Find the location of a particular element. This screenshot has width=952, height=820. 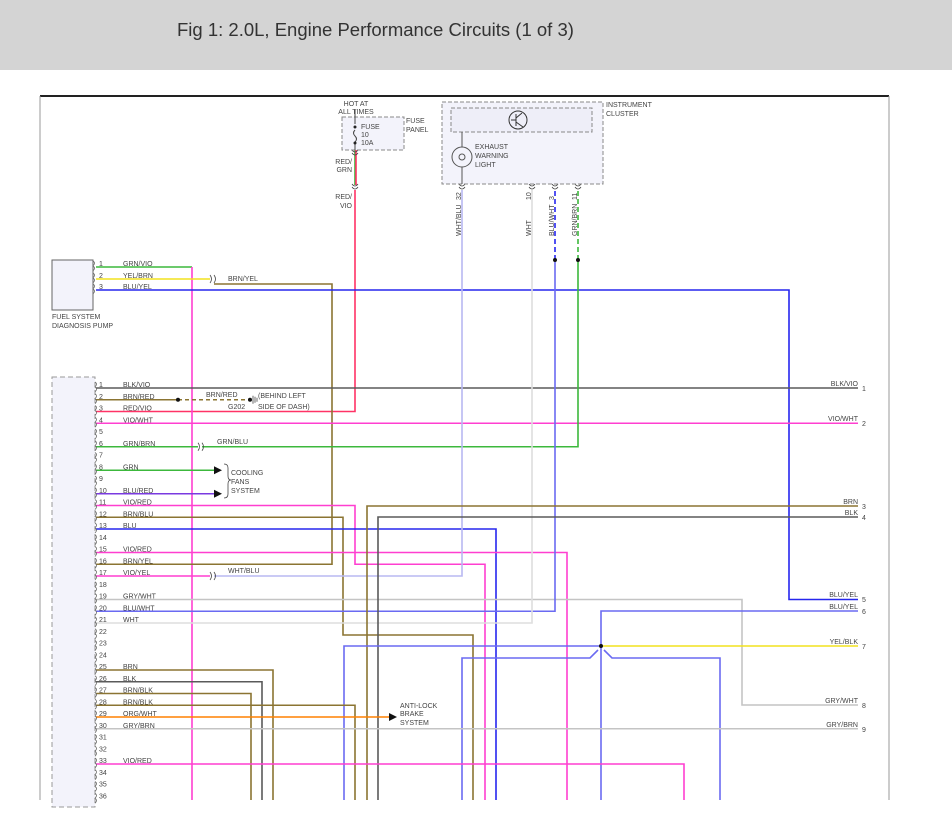

light-label-1: EXHAUST is located at coordinates (492, 147).